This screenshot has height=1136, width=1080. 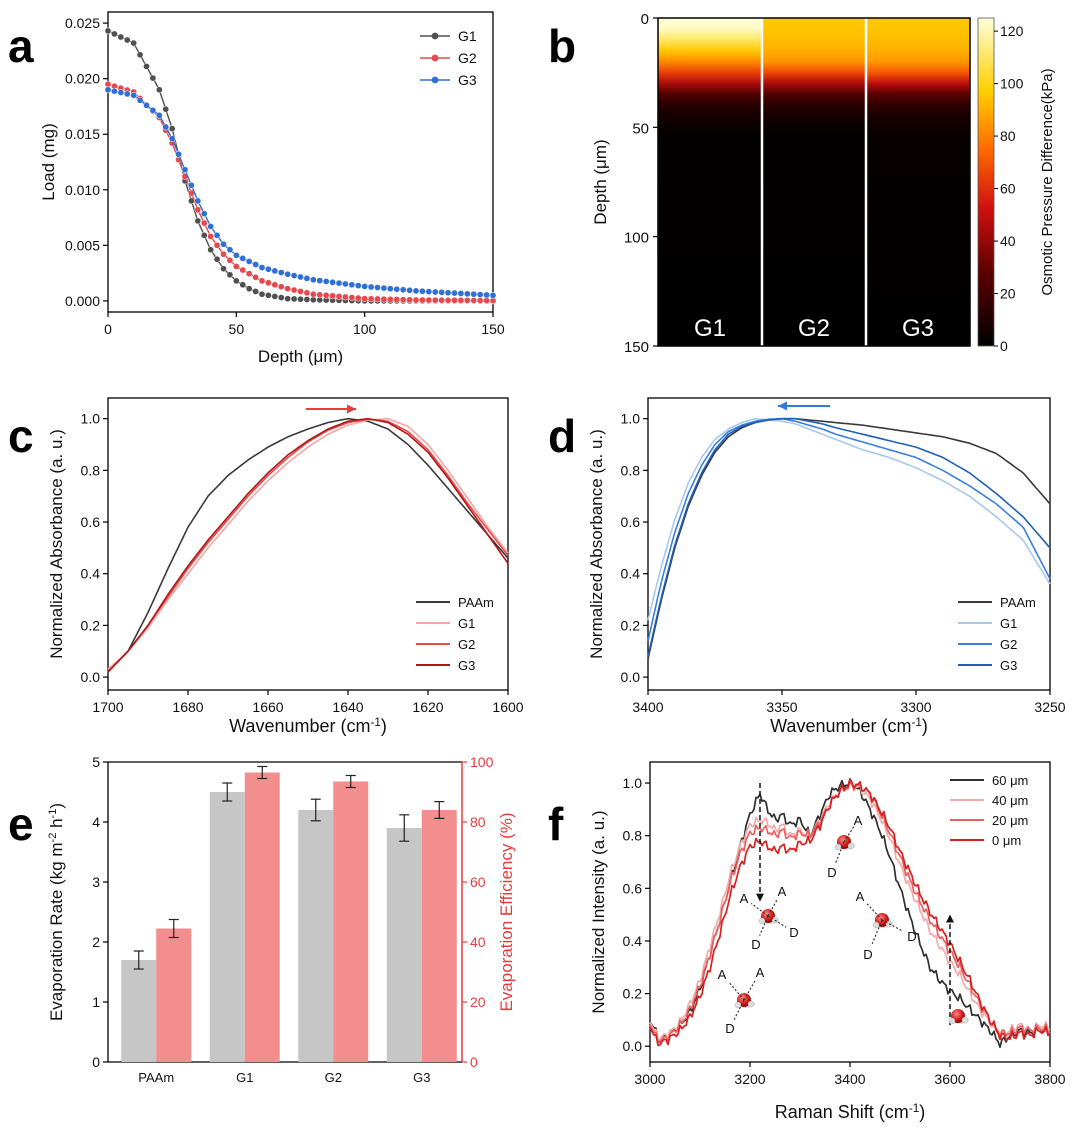 What do you see at coordinates (1012, 84) in the screenshot?
I see `panel-b-colorbar-tick-label: 100` at bounding box center [1012, 84].